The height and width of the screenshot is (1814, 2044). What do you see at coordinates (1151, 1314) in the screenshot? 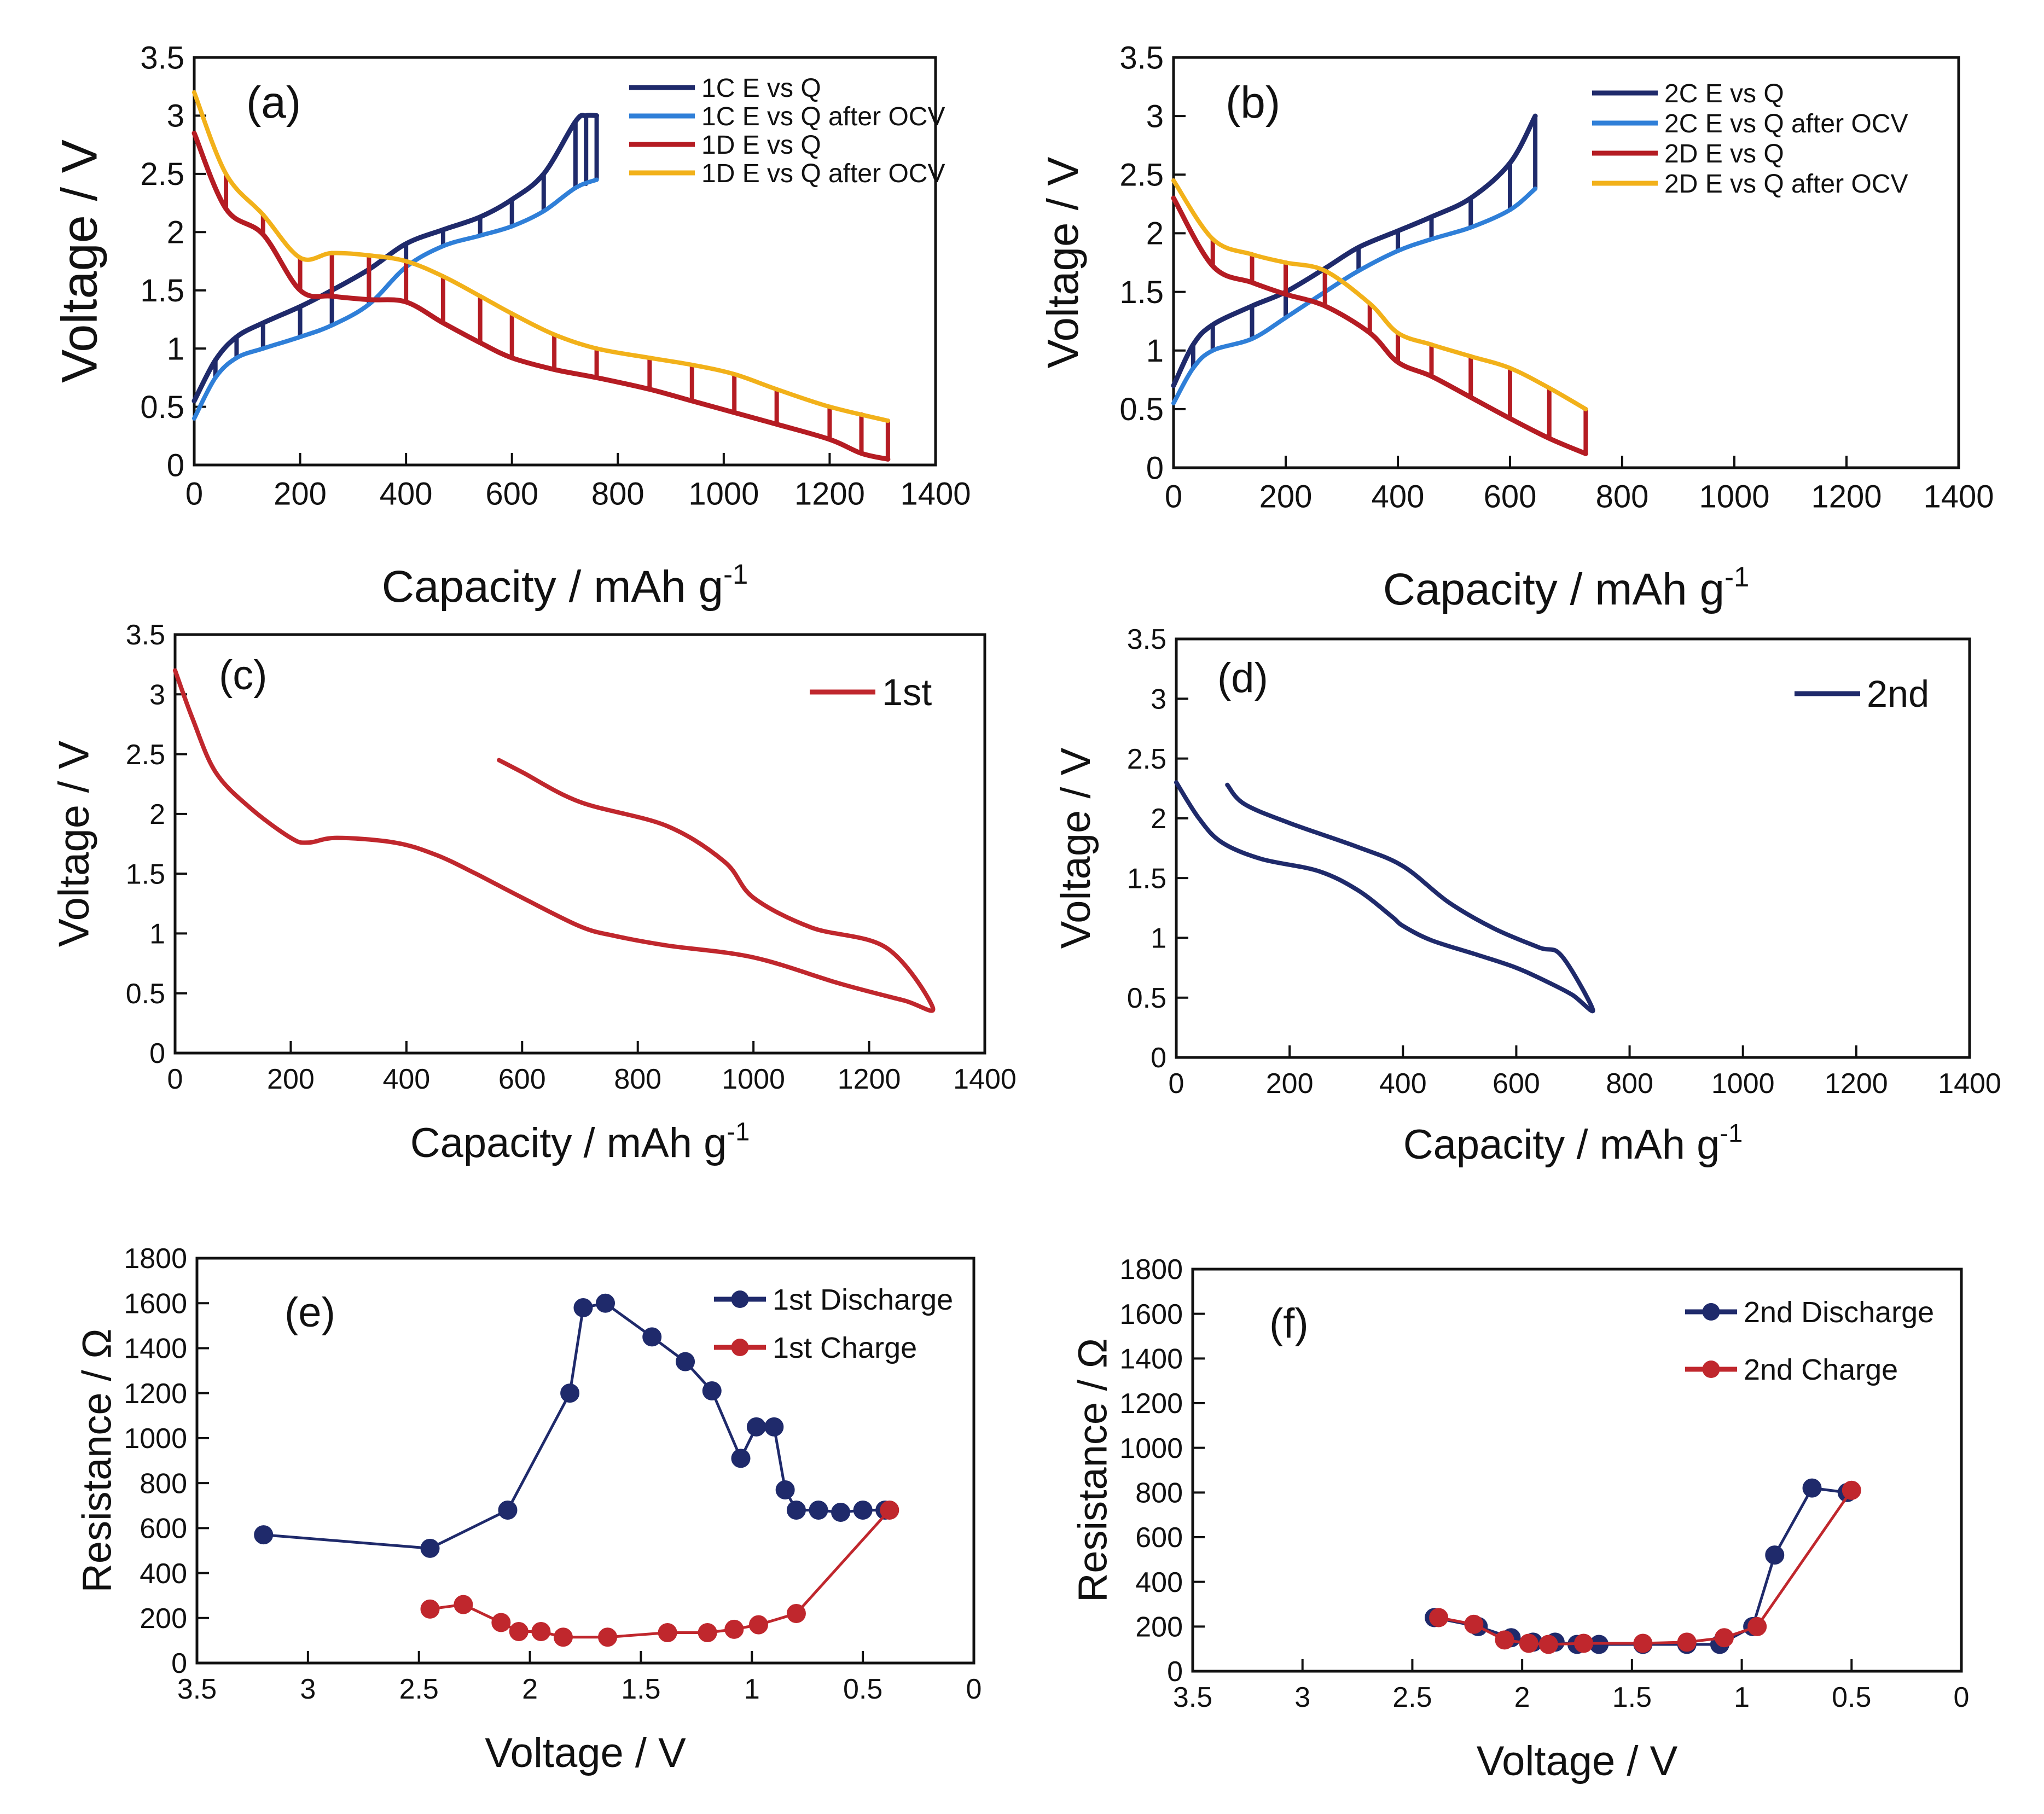
I see `y-tick-label: 1600` at bounding box center [1151, 1314].